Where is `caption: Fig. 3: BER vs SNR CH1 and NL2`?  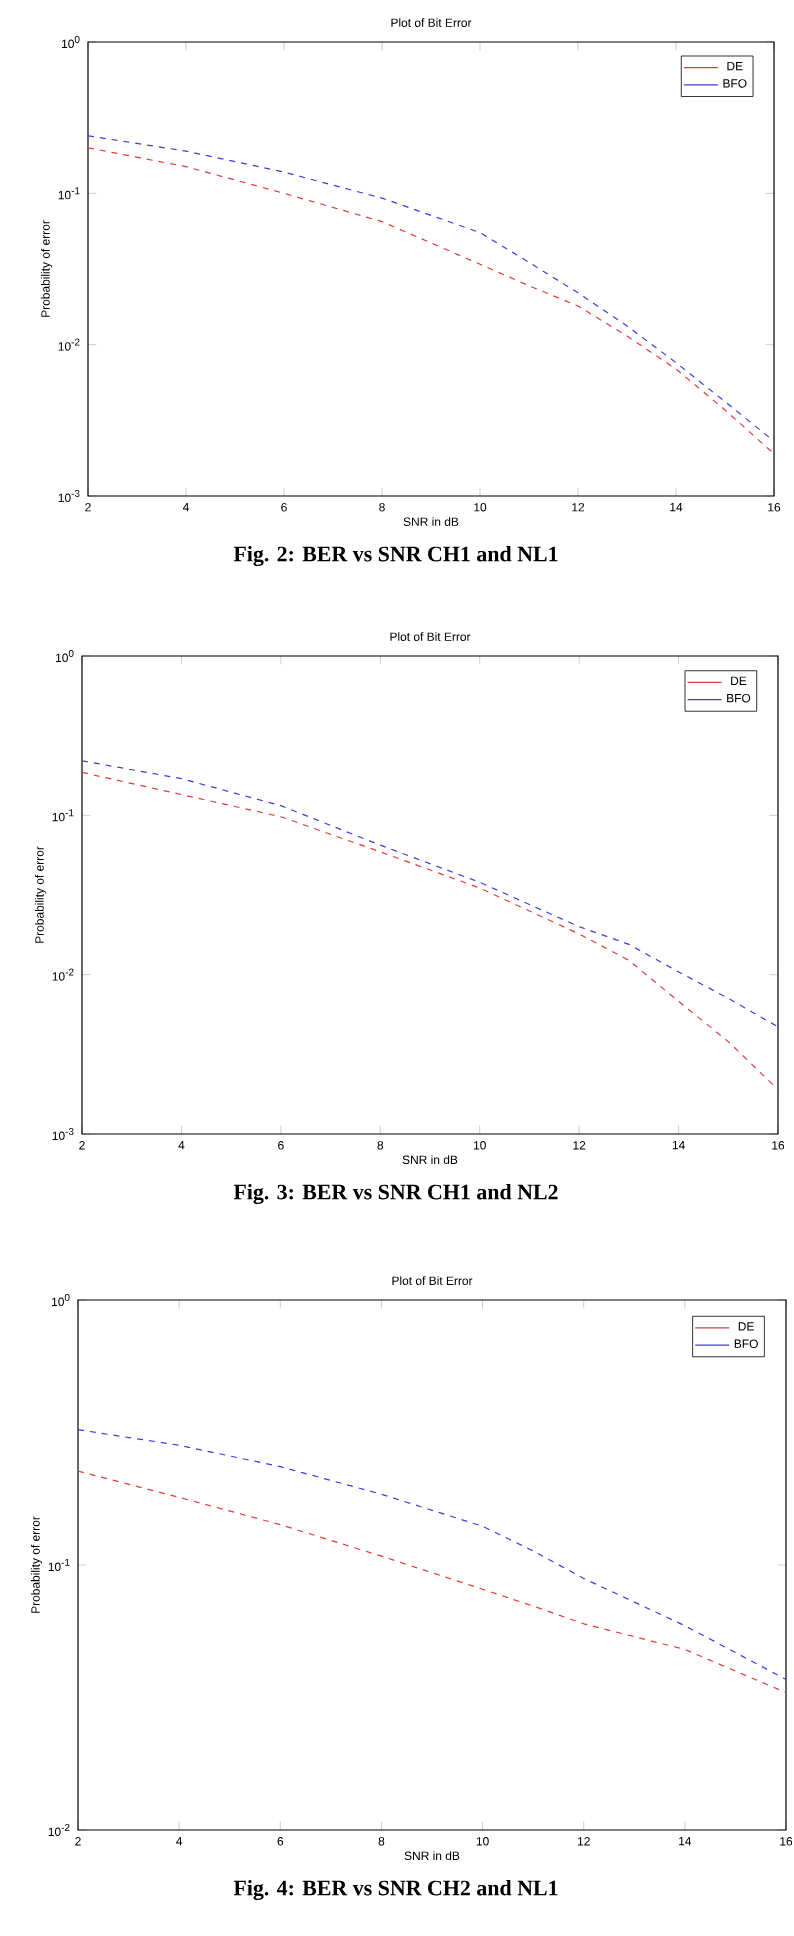 caption: Fig. 3: BER vs SNR CH1 and NL2 is located at coordinates (395, 1194).